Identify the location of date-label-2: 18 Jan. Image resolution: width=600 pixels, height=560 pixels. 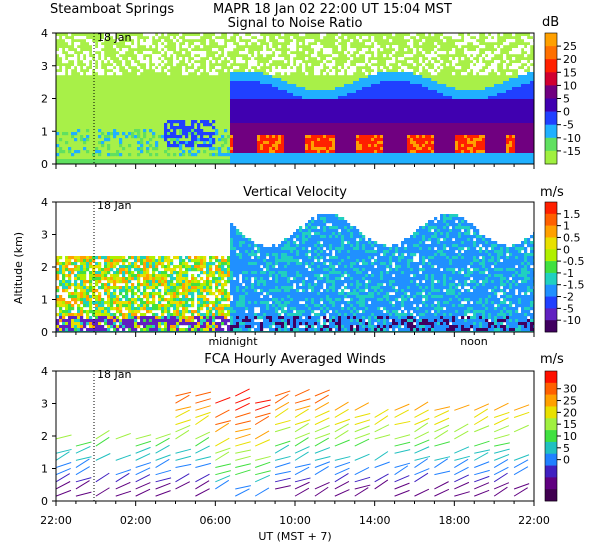
(114, 205).